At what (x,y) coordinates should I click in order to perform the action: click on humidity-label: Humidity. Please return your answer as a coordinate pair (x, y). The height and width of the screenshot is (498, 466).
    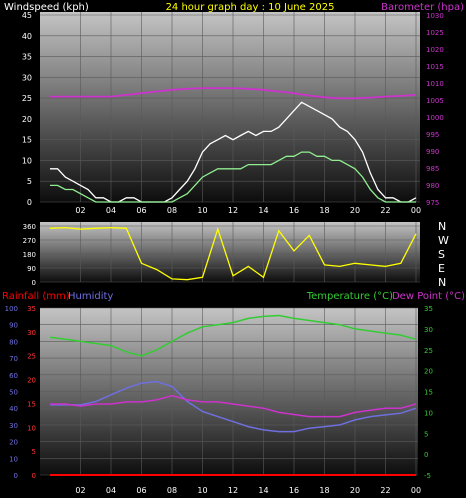
    Looking at the image, I should click on (90, 296).